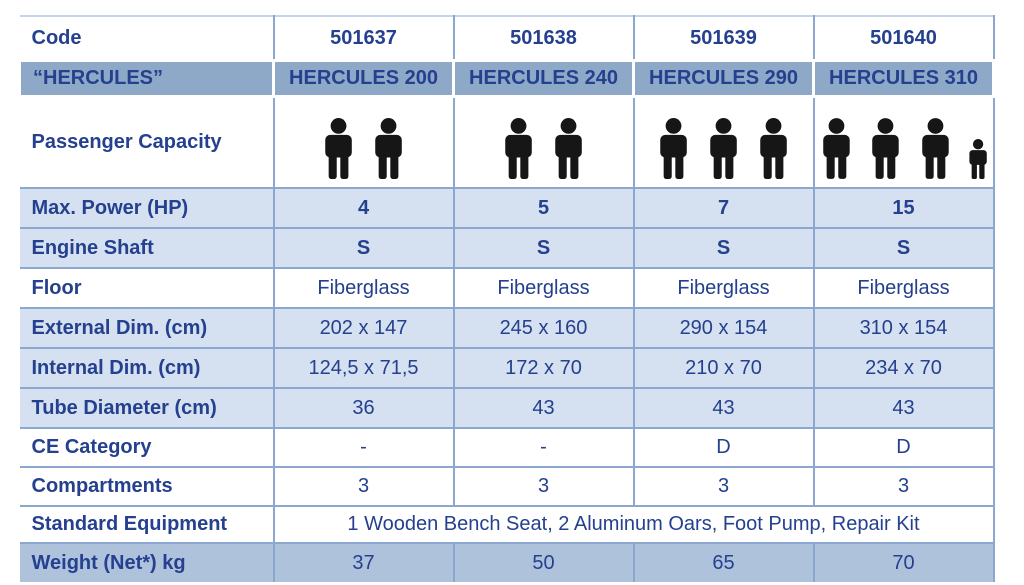  Describe the element at coordinates (723, 78) in the screenshot. I see `model-cell-2: HERCULES 290` at that location.